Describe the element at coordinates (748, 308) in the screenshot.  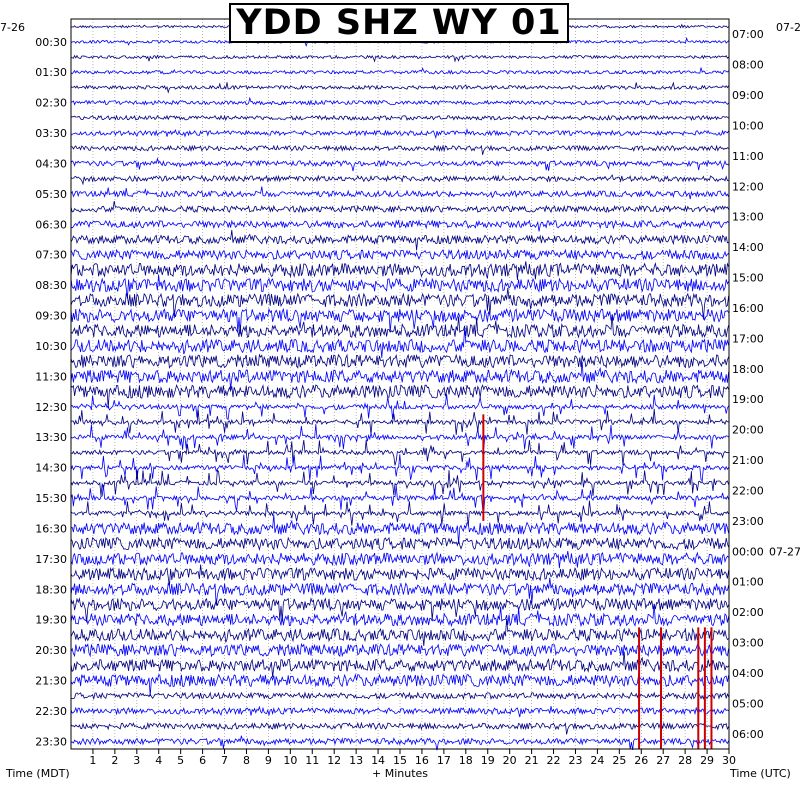
I see `right-time-label: 16:00` at that location.